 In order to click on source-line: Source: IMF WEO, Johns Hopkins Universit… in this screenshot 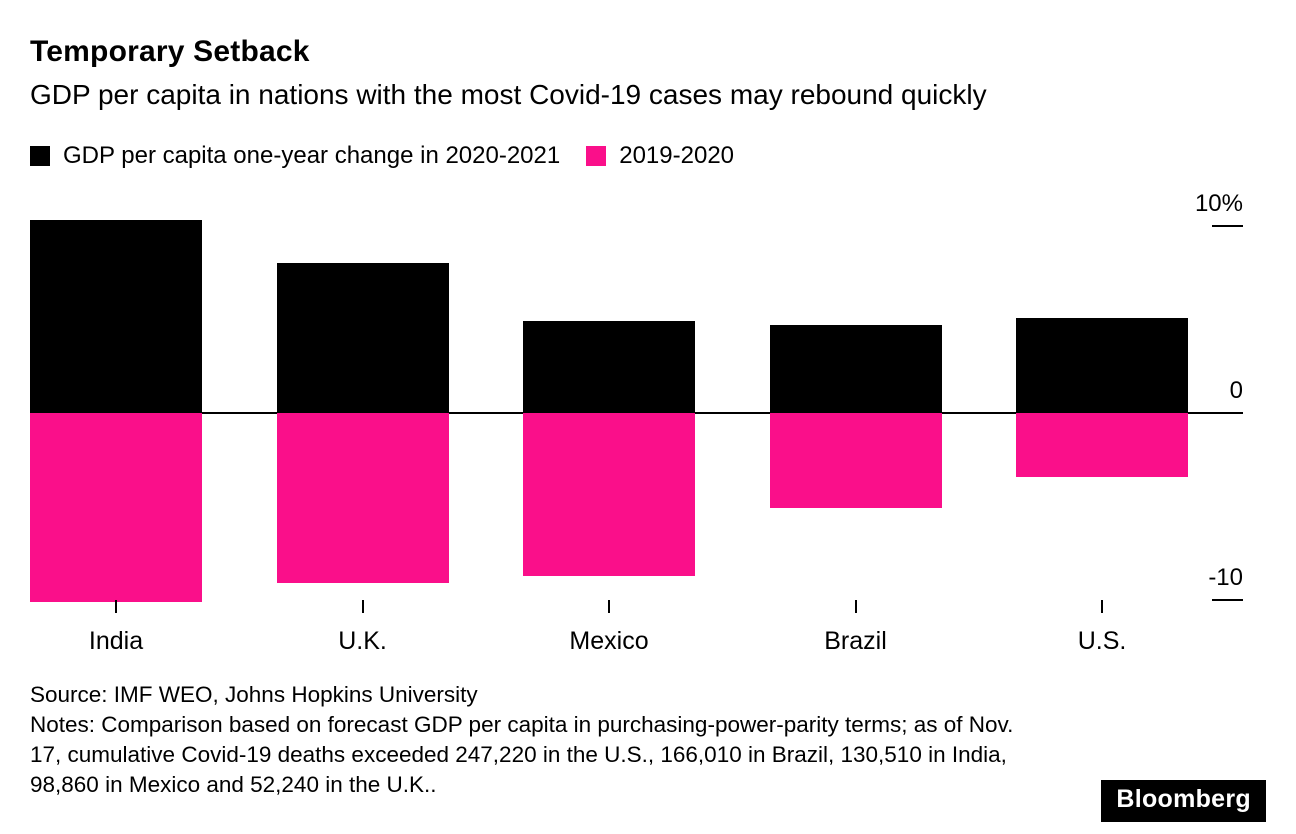, I will do `click(254, 694)`.